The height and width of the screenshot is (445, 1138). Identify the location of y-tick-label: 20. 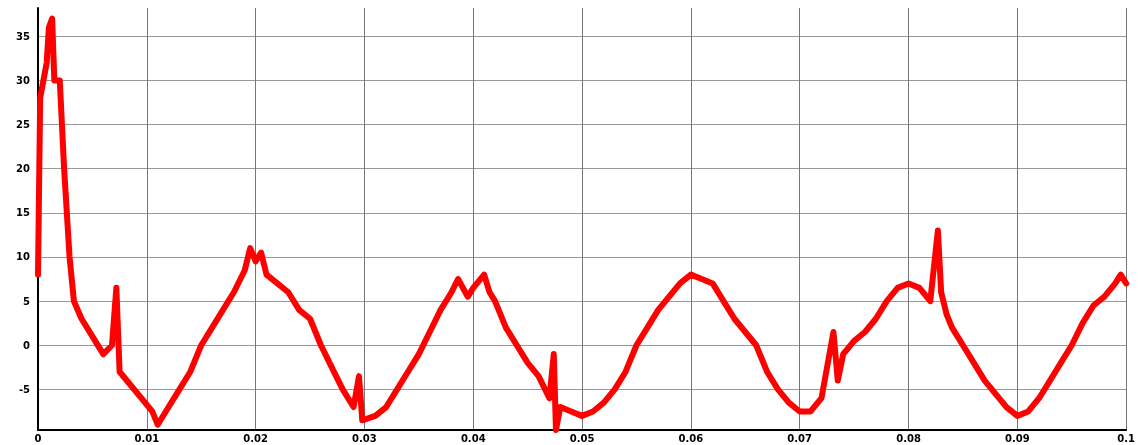
(23, 169).